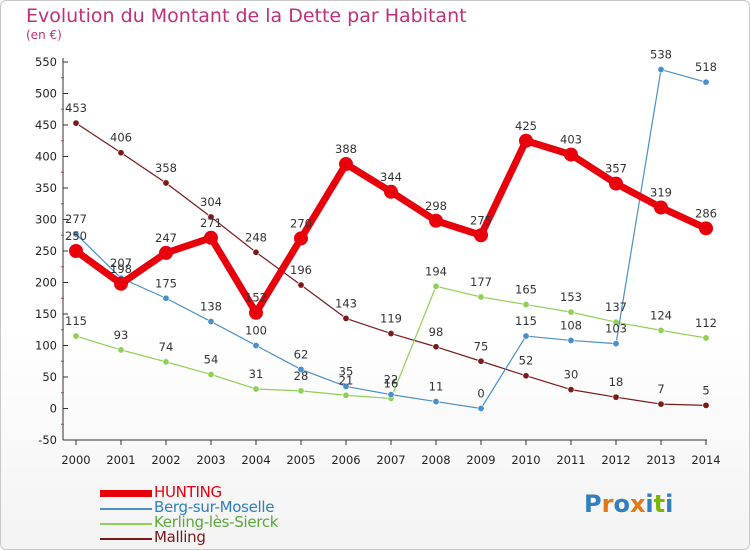  Describe the element at coordinates (706, 323) in the screenshot. I see `data-label: 112` at that location.